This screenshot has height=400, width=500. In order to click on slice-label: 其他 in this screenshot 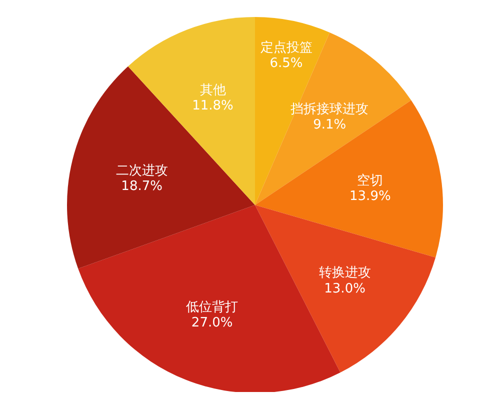, I will do `click(213, 90)`.